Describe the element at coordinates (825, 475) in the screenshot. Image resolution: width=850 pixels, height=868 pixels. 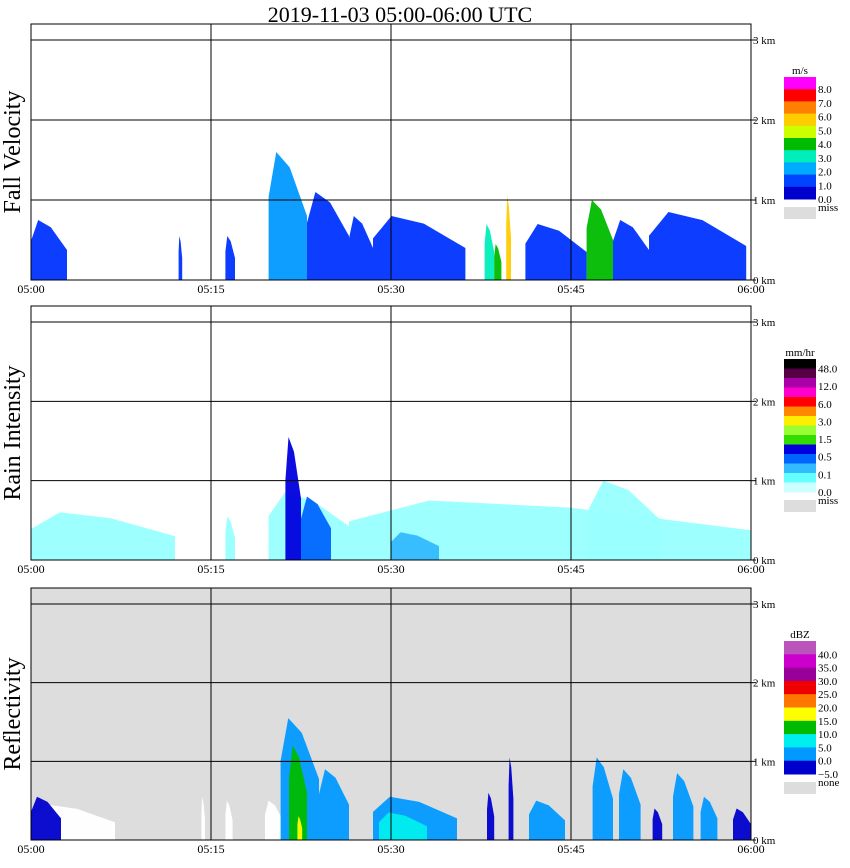
I see `rain-intensity-legend-label-6: 0.1` at that location.